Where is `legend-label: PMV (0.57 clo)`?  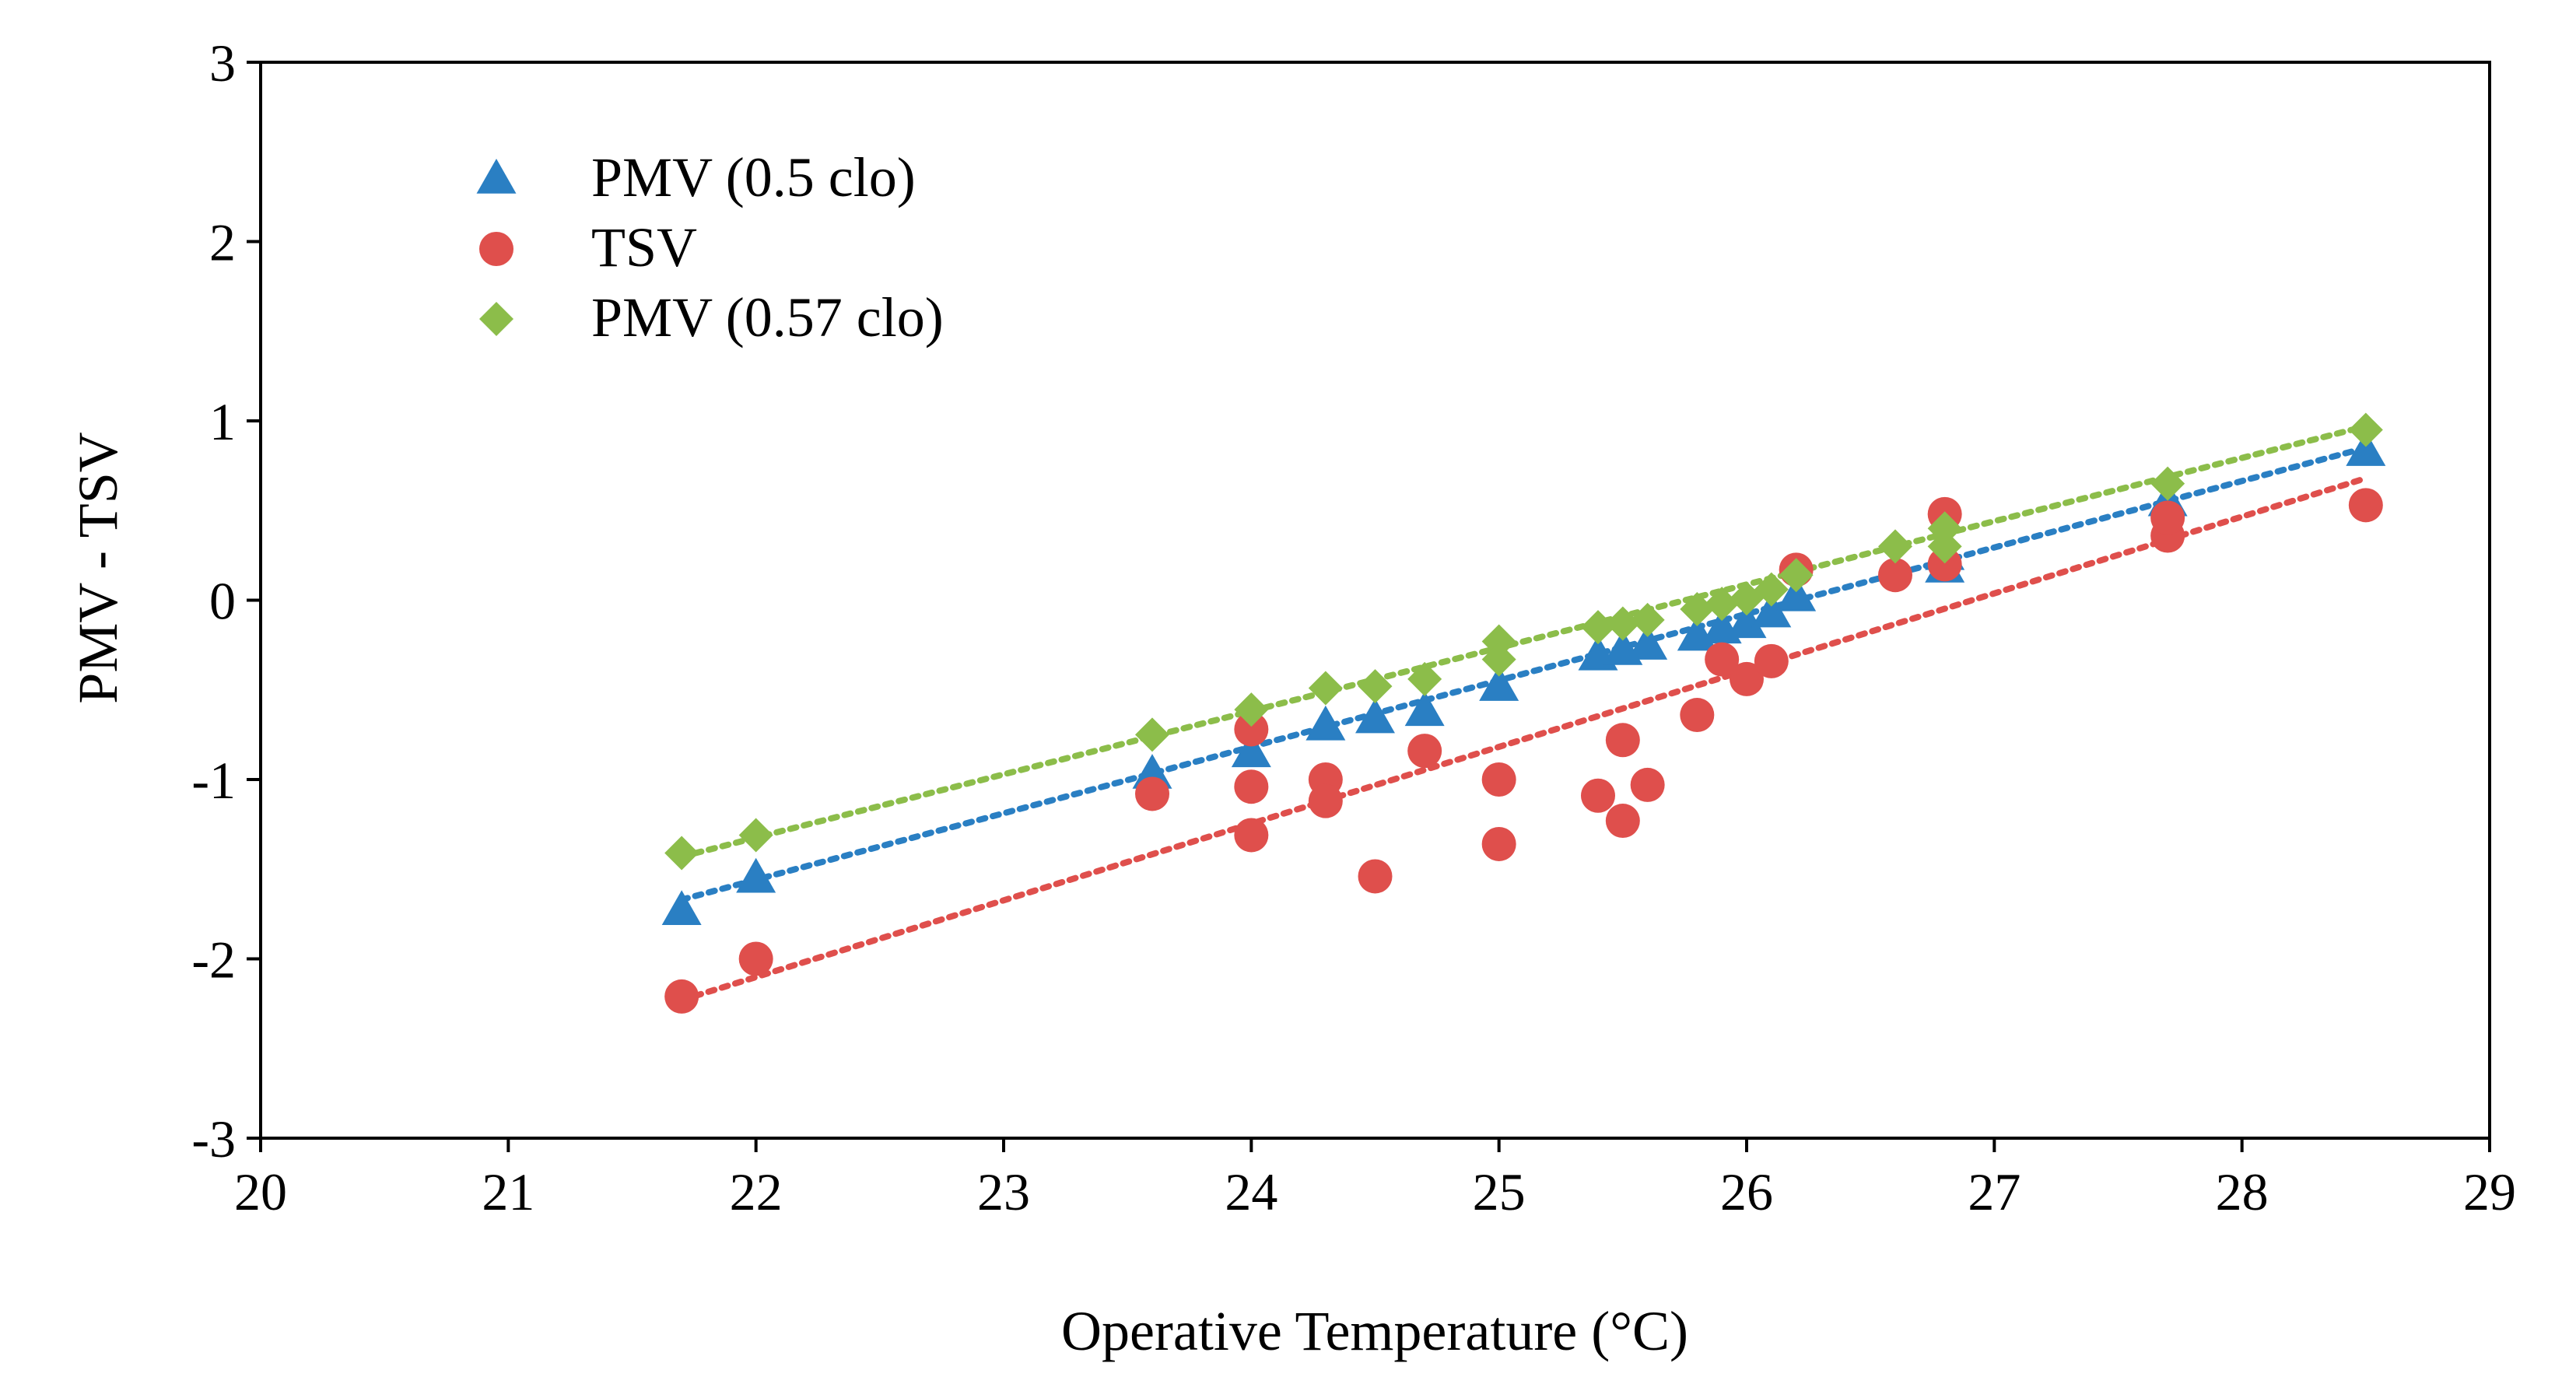
legend-label: PMV (0.57 clo) is located at coordinates (767, 317).